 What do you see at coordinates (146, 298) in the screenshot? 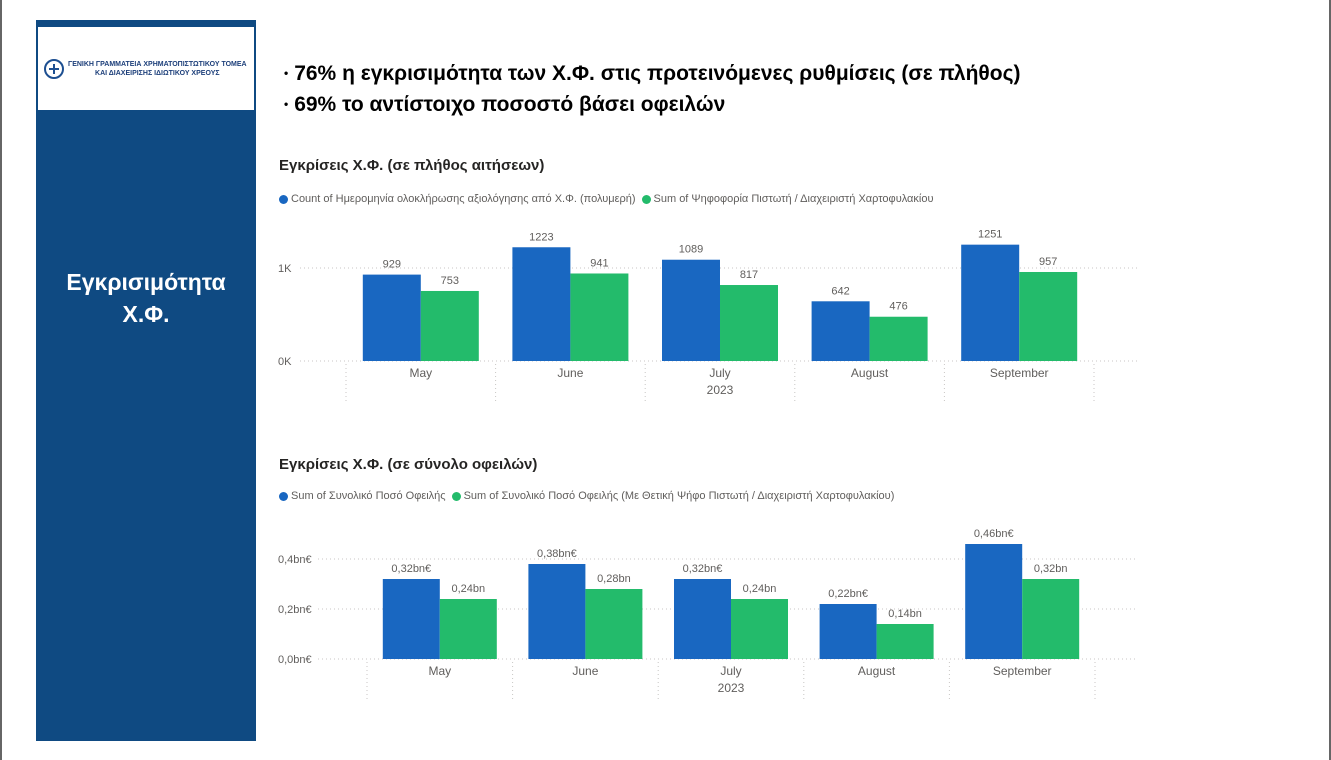
I see `sidebar-title: Εγκρισιμότητα Χ.Φ.` at bounding box center [146, 298].